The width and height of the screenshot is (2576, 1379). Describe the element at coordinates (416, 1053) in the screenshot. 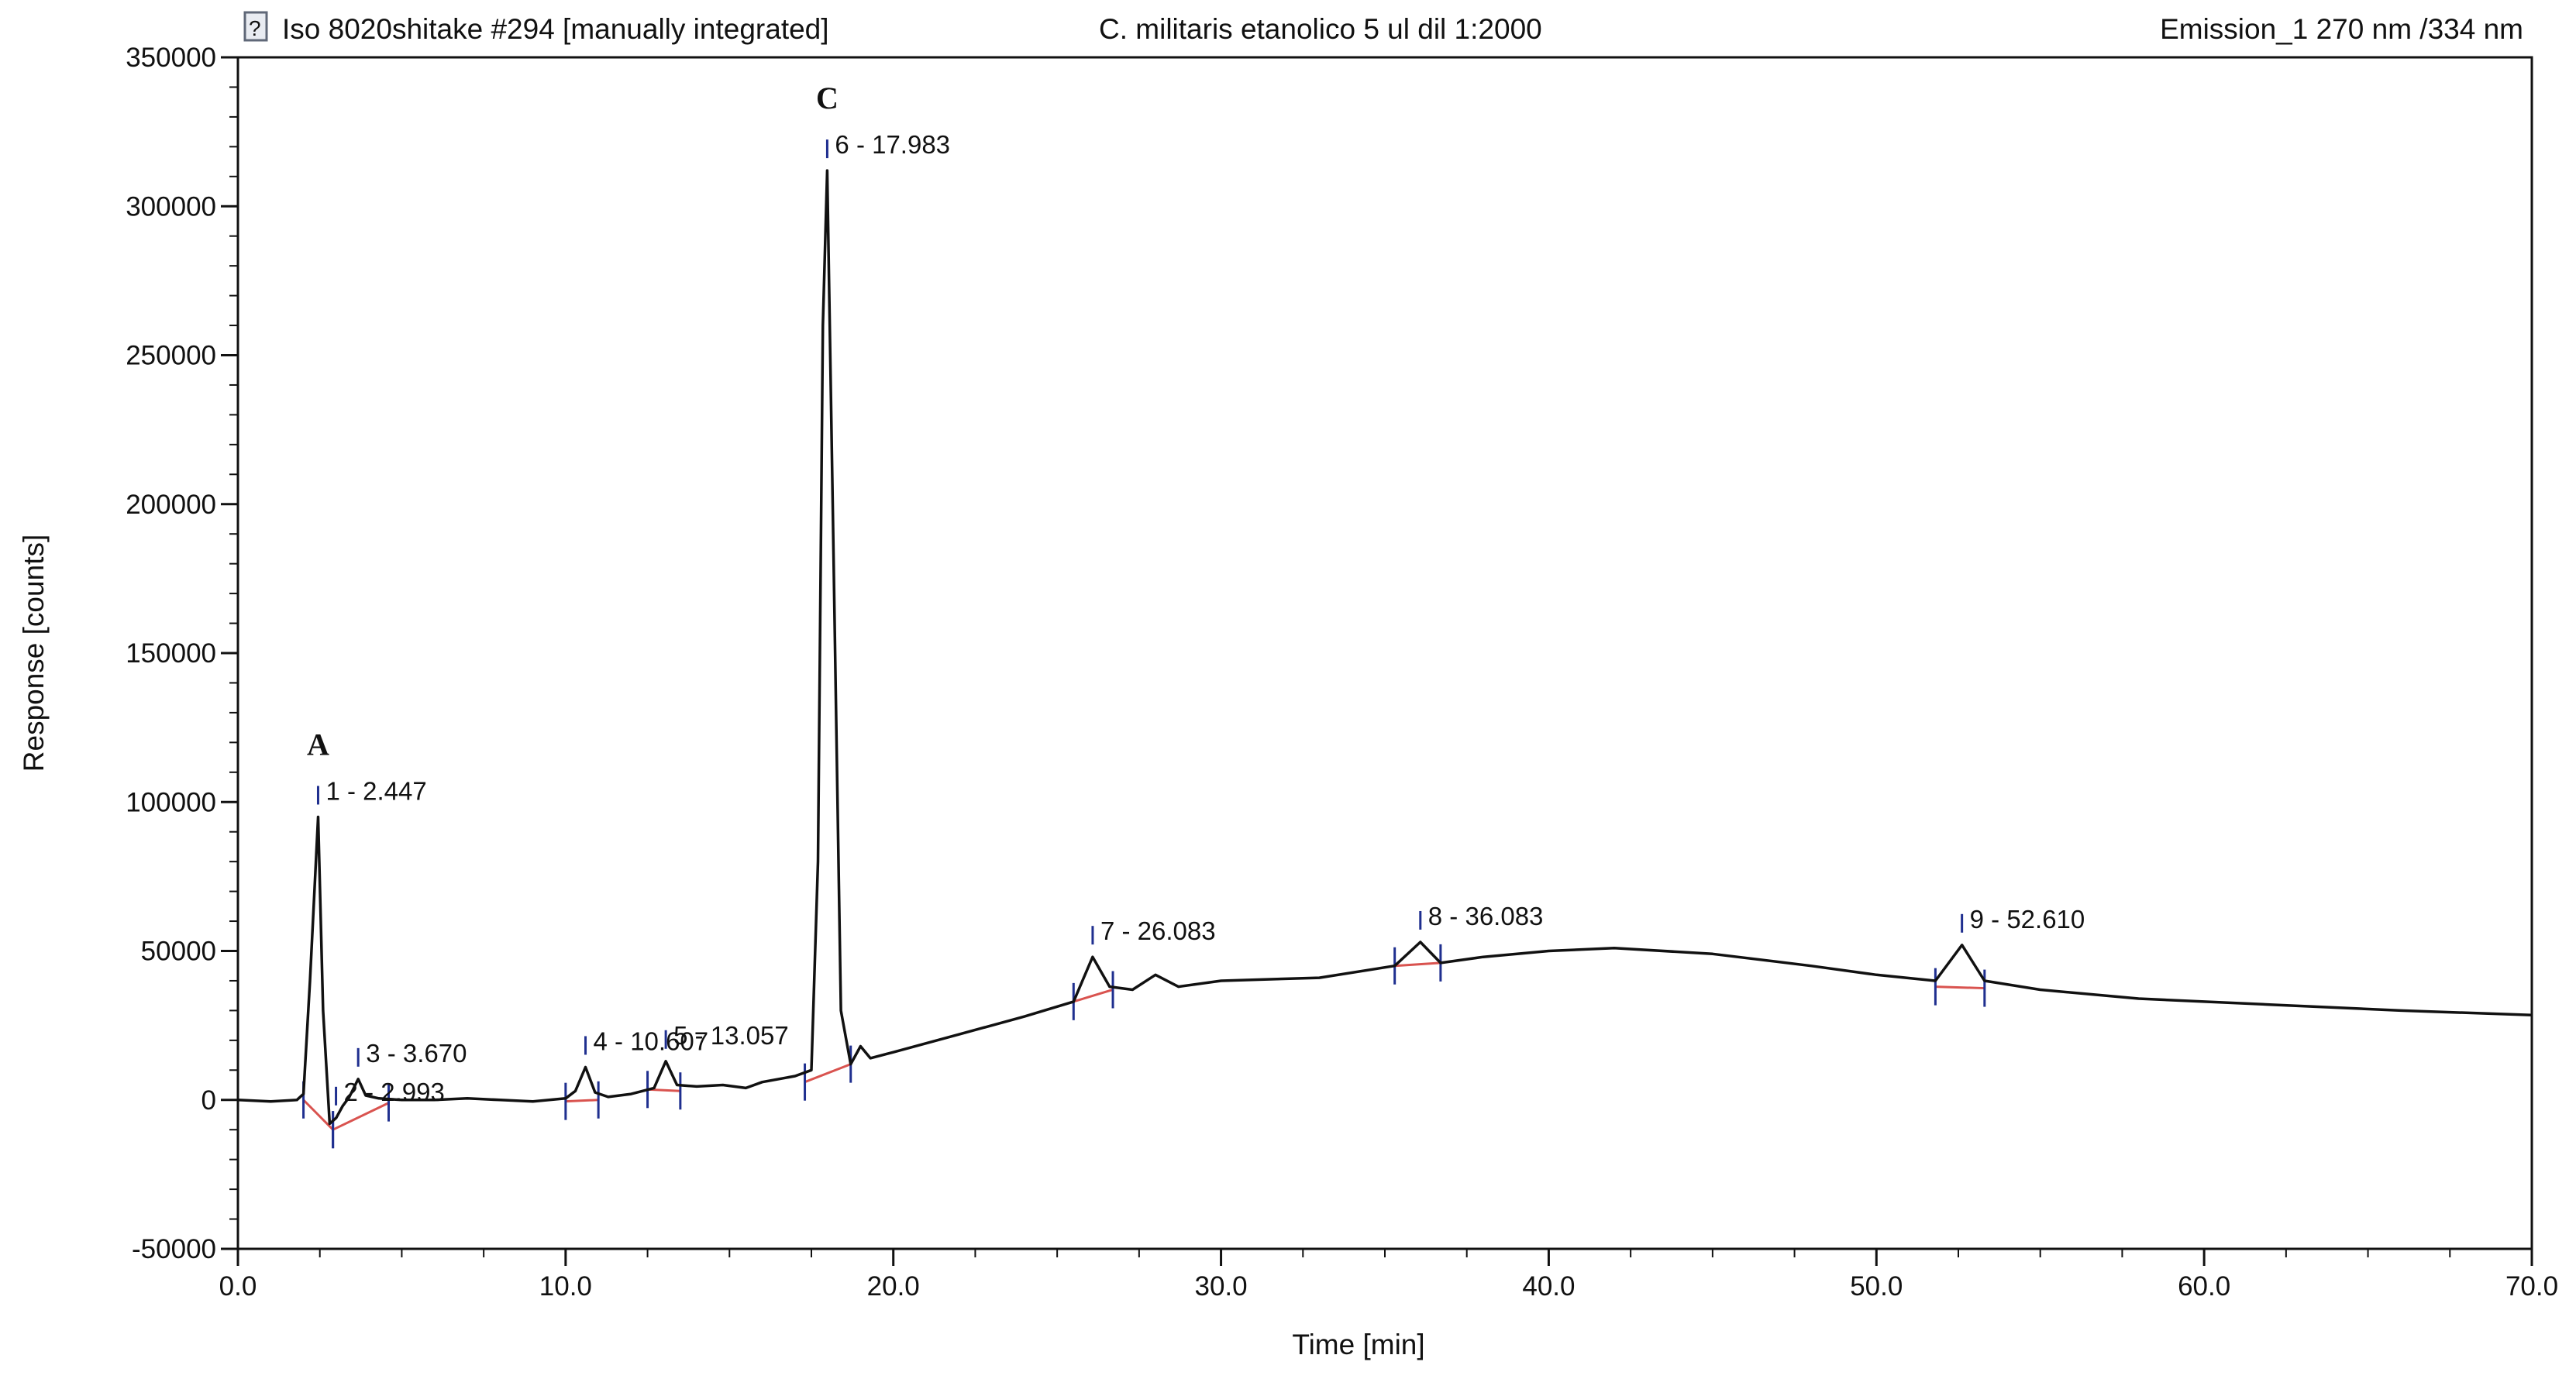

I see `peak-label: 3 - 3.670` at that location.